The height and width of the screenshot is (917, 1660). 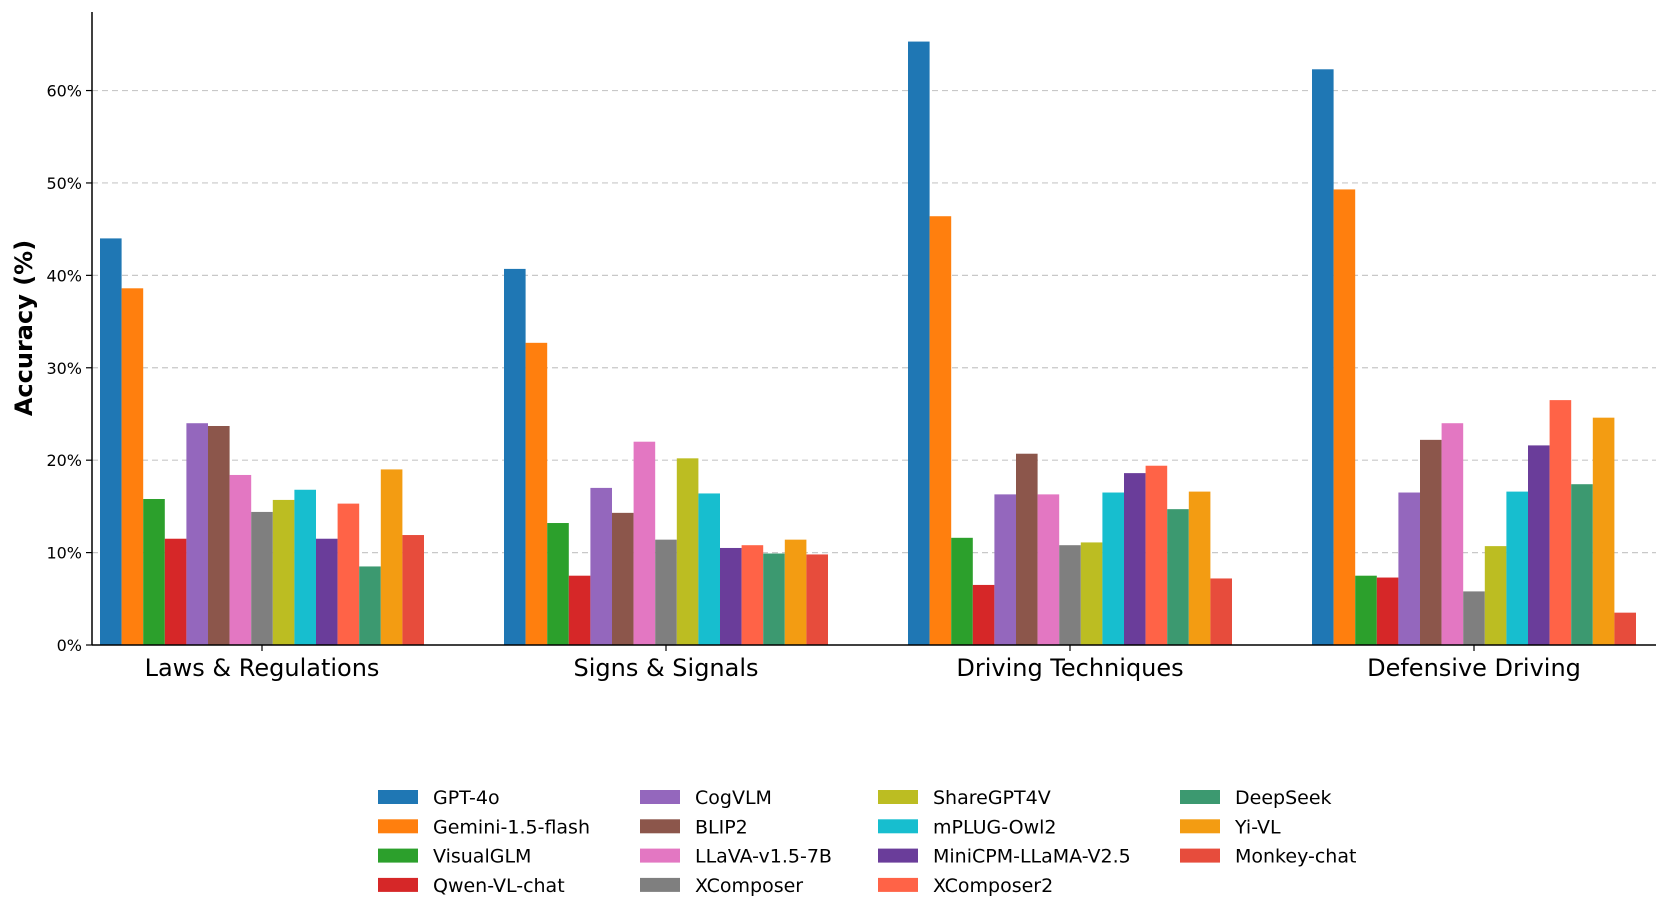 I want to click on y-tick-label: 20%, so click(x=64, y=460).